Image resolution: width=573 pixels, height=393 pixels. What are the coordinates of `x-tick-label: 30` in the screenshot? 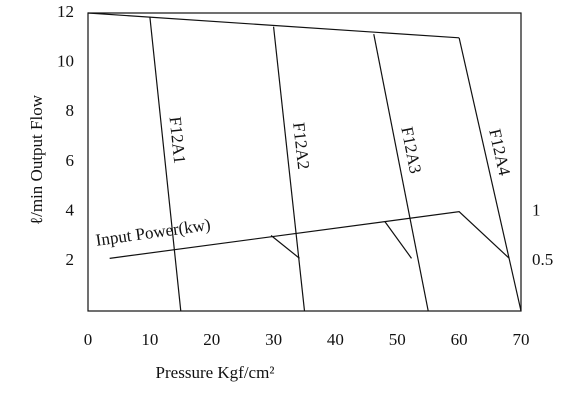 It's located at (273, 339).